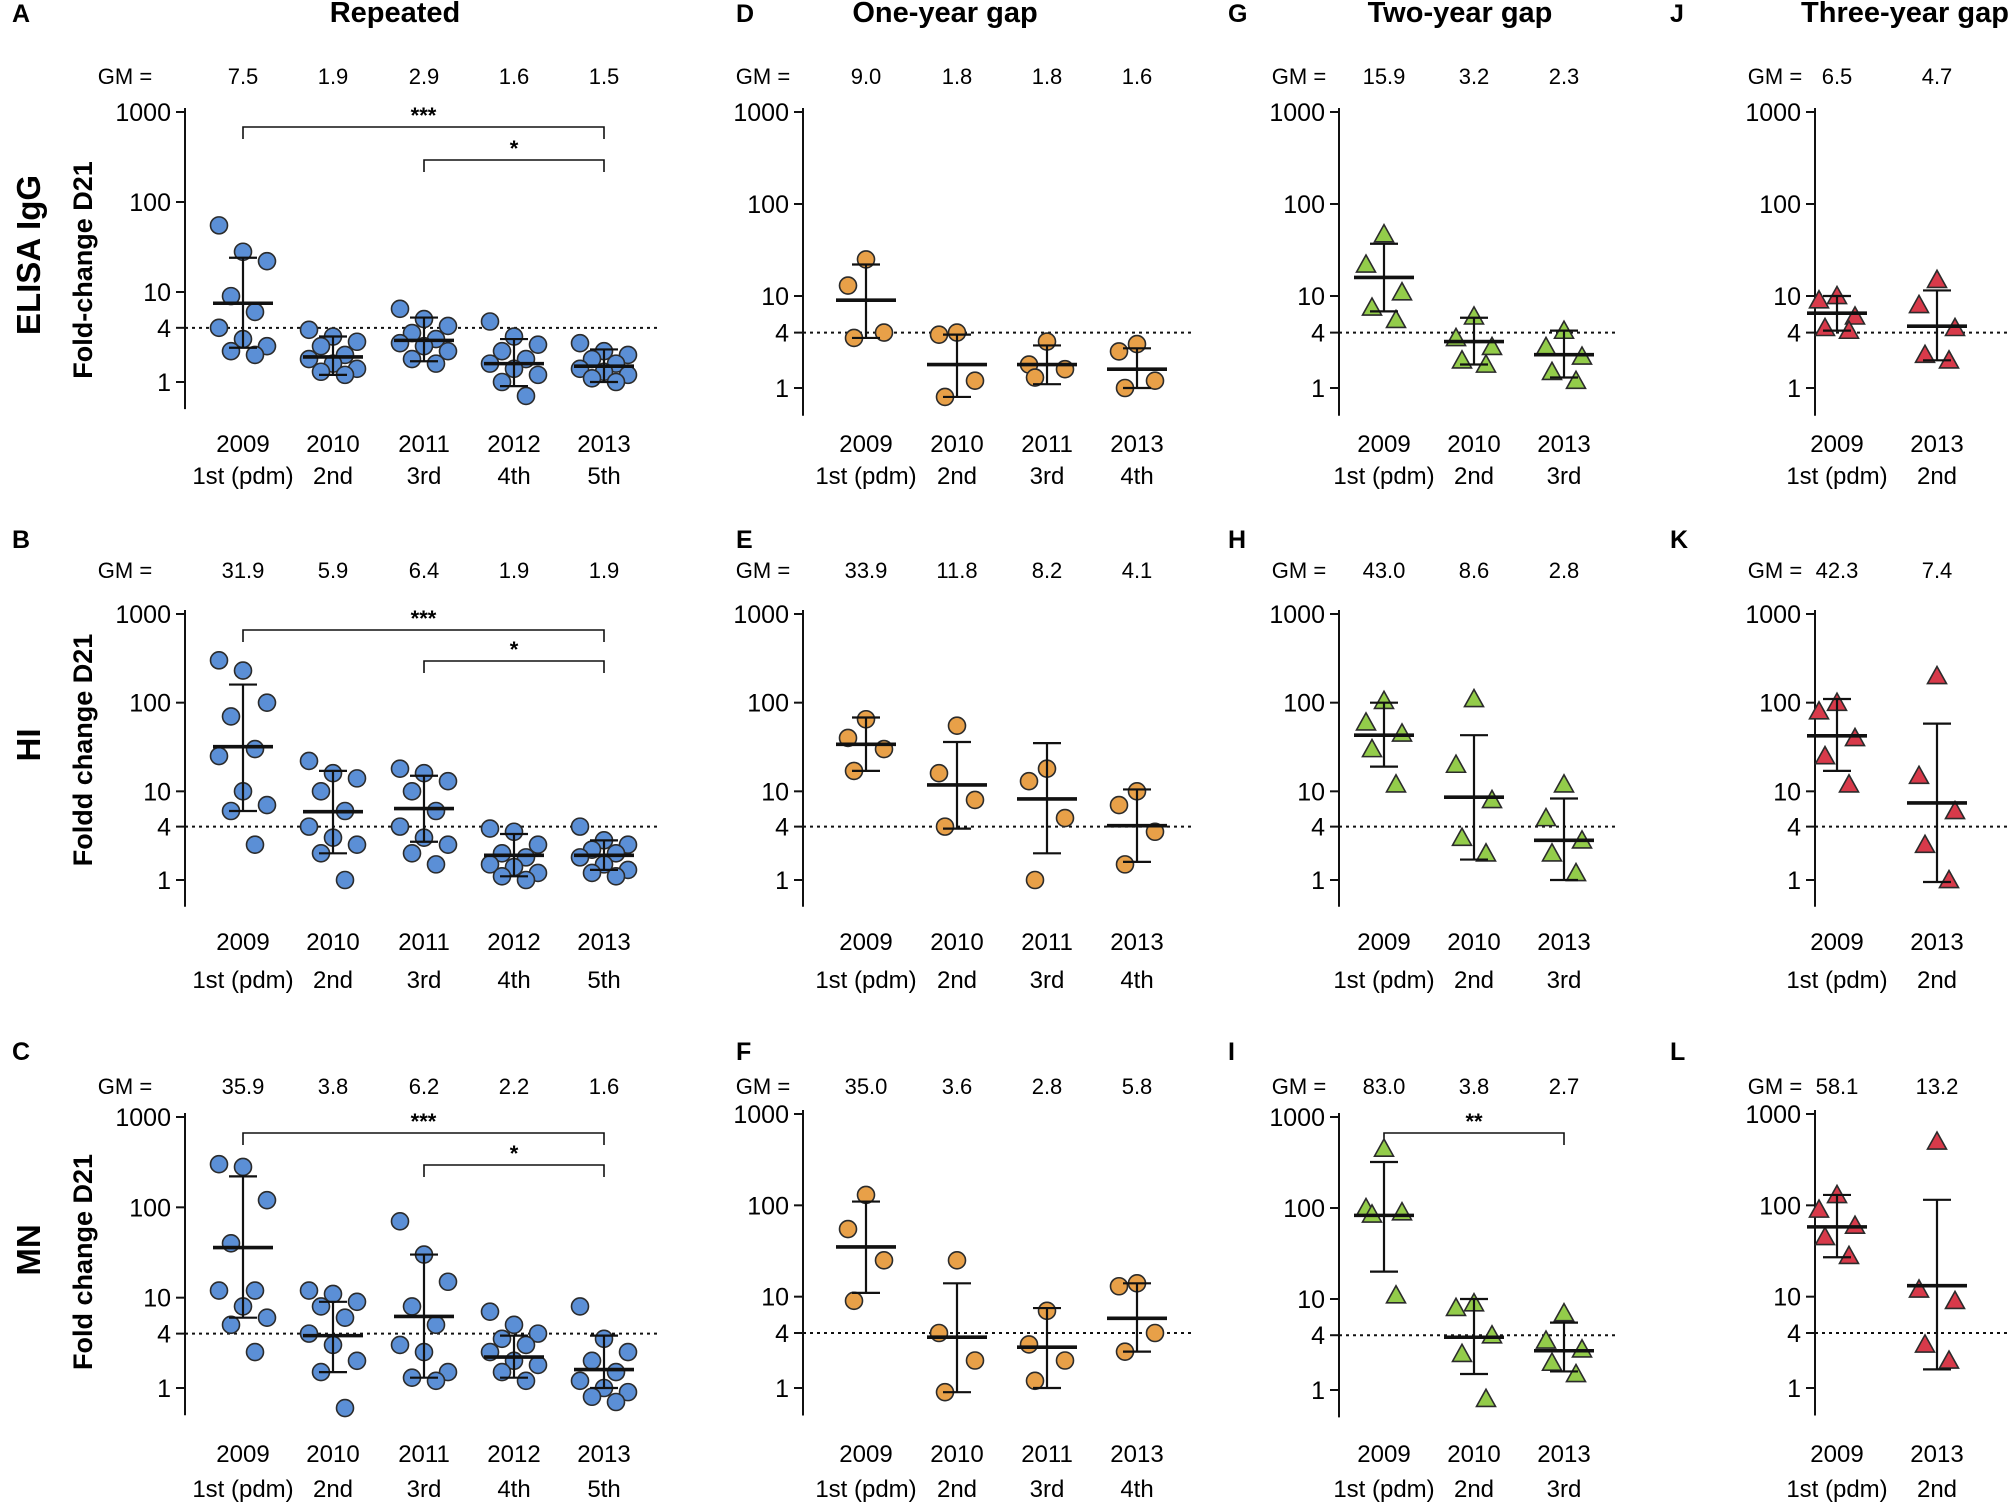 The image size is (2008, 1508). Describe the element at coordinates (1137, 1086) in the screenshot. I see `gm-value: 5.8` at that location.